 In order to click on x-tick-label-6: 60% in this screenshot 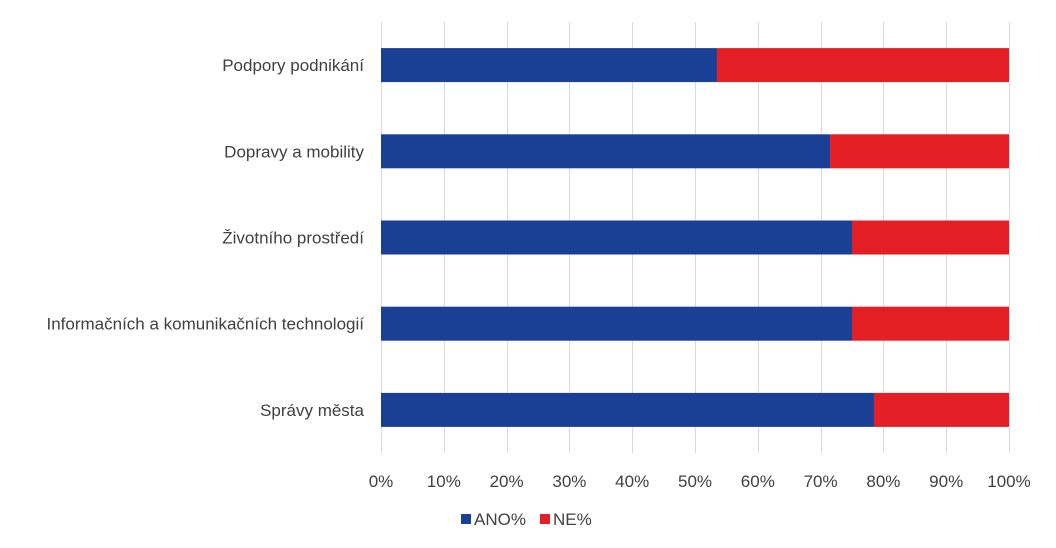, I will do `click(758, 481)`.